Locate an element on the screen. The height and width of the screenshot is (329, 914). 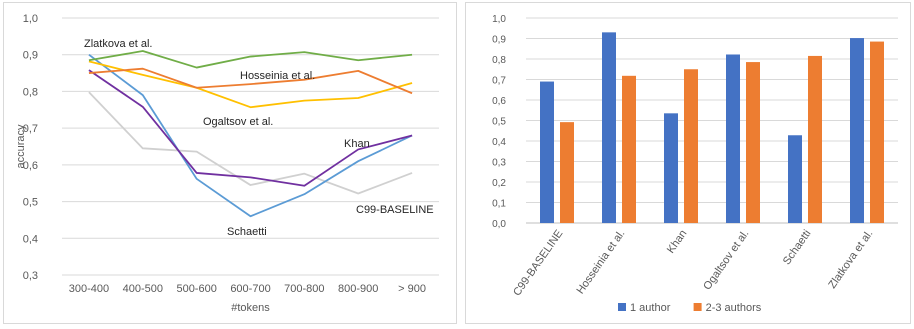
x-tick-label: > 900 is located at coordinates (412, 289).